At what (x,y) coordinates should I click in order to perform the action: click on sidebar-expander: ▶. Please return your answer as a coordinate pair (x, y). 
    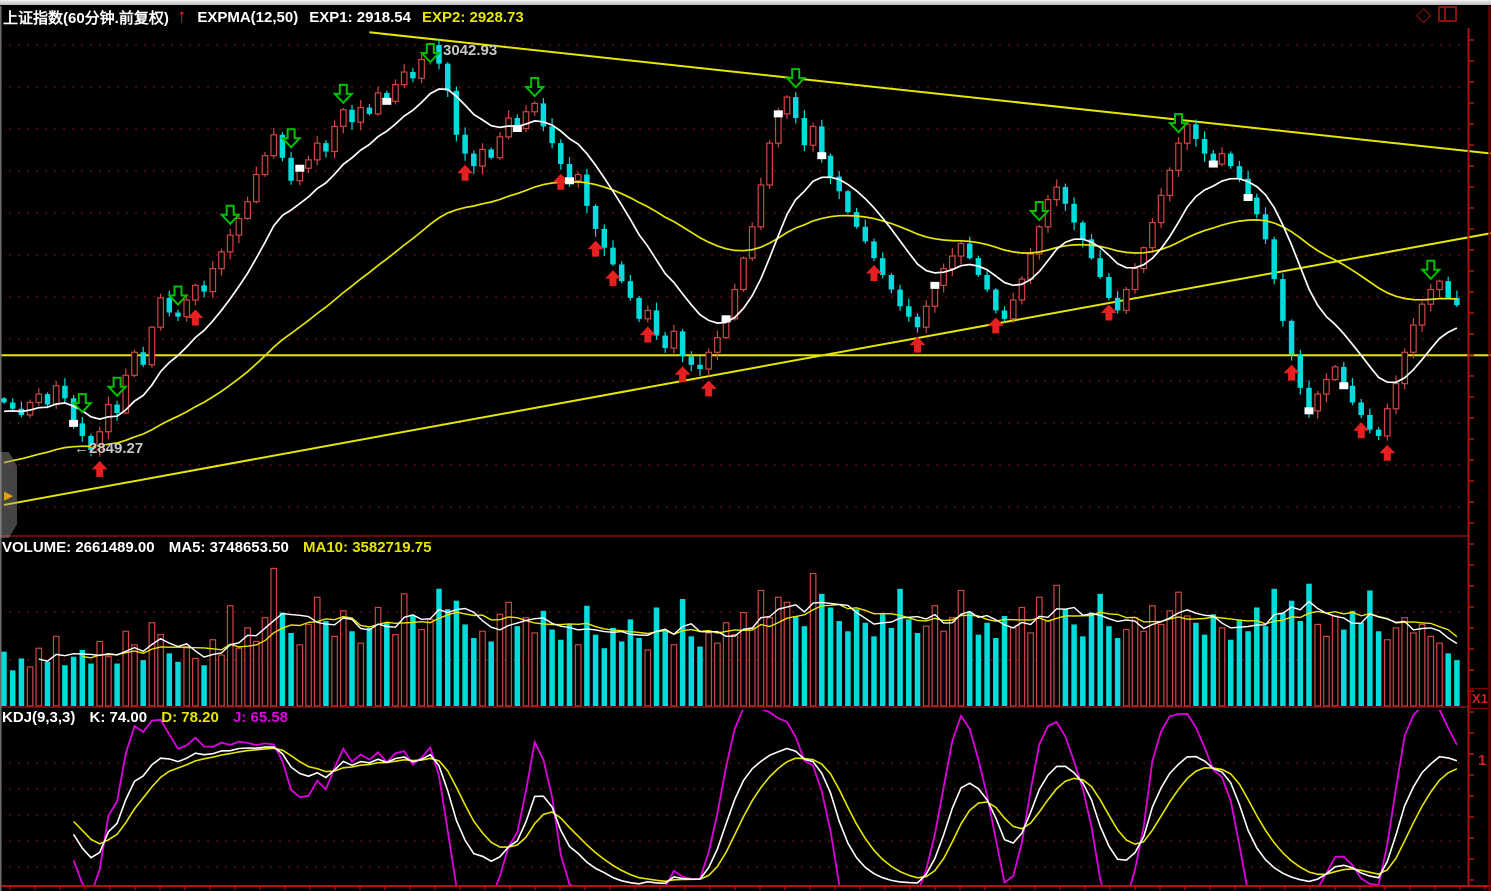
    Looking at the image, I should click on (8, 495).